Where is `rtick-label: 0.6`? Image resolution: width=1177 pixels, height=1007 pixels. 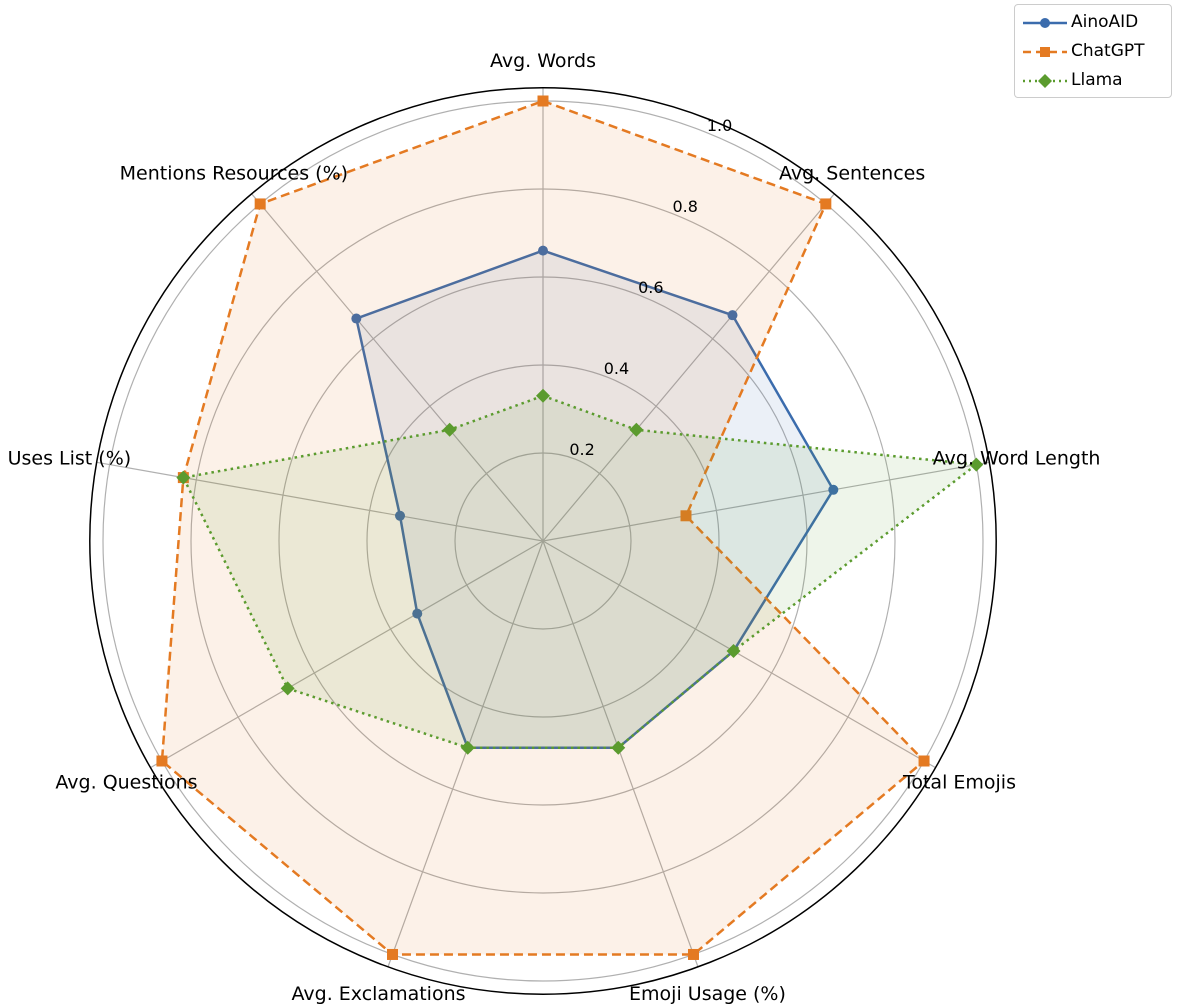
rtick-label: 0.6 is located at coordinates (650, 287).